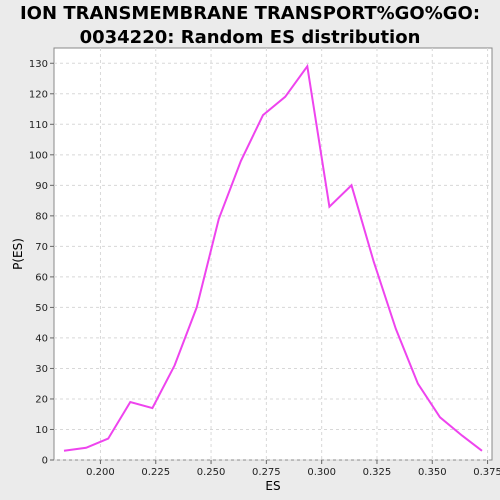 The width and height of the screenshot is (500, 500). I want to click on y-tick-label: 70, so click(41, 247).